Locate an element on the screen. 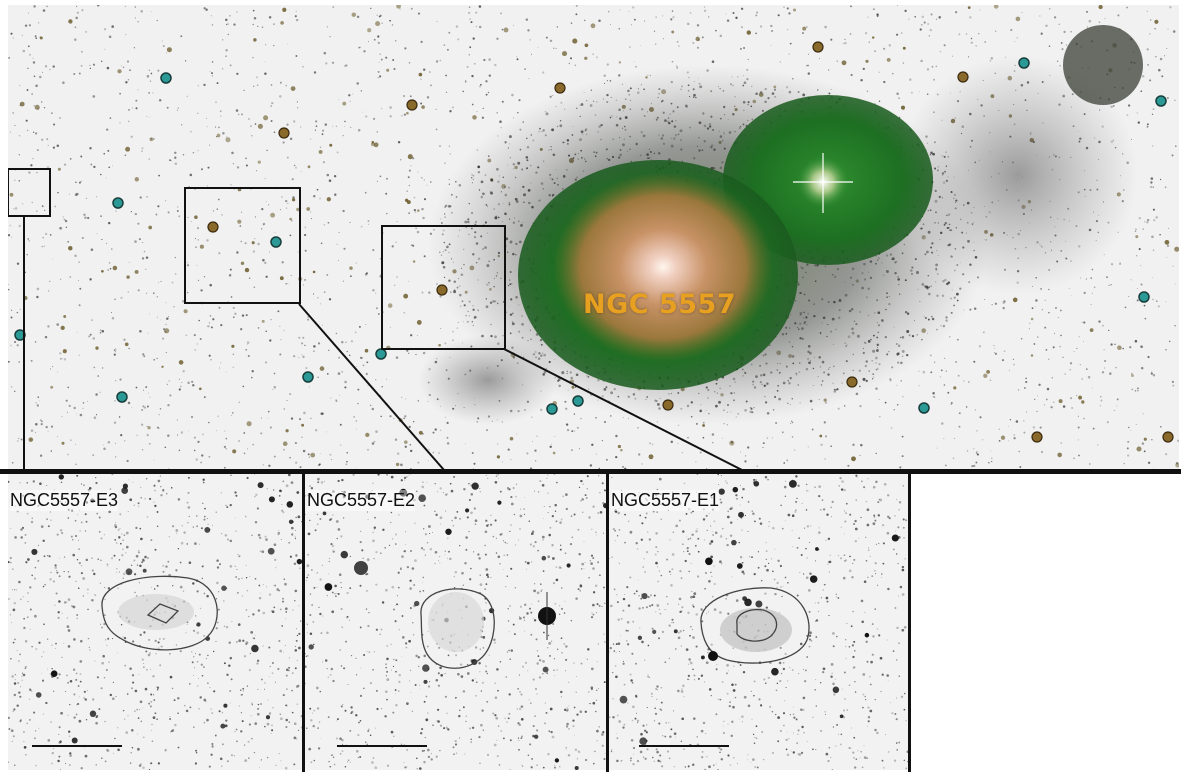 Image resolution: width=1181 pixels, height=772 pixels. inset-e3-contour-inner is located at coordinates (163, 613).